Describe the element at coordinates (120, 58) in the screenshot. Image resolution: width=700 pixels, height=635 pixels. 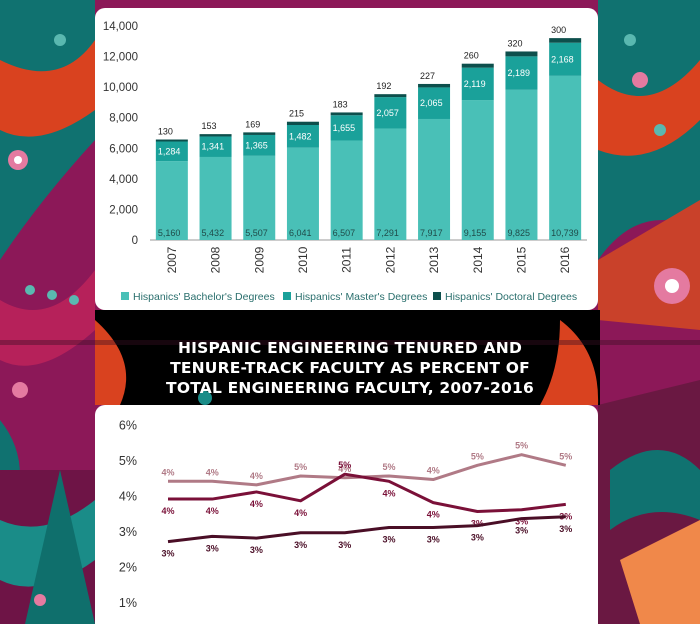
I see `y-tick-label: 12,000` at that location.